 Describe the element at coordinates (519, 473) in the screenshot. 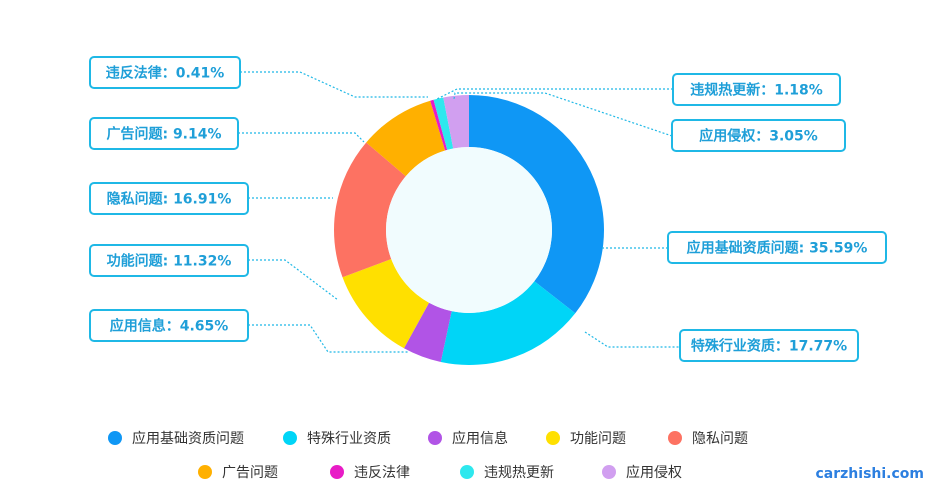

I see `legend-label-7: 违规热更新` at that location.